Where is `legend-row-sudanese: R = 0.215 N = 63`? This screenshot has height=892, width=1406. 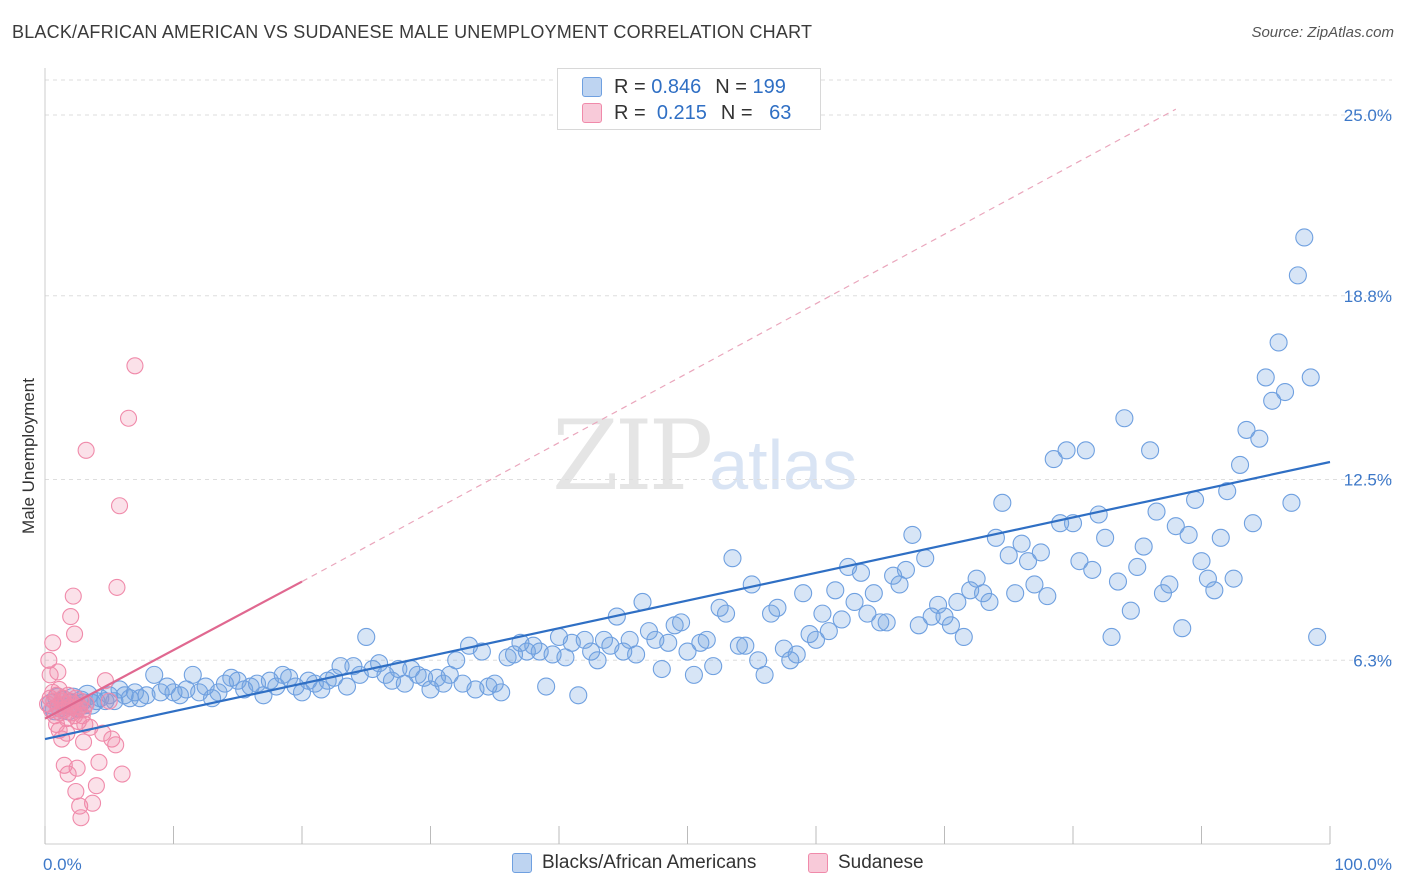
legend-row-sudanese: R = 0.215 N = 63 is located at coordinates (686, 113).